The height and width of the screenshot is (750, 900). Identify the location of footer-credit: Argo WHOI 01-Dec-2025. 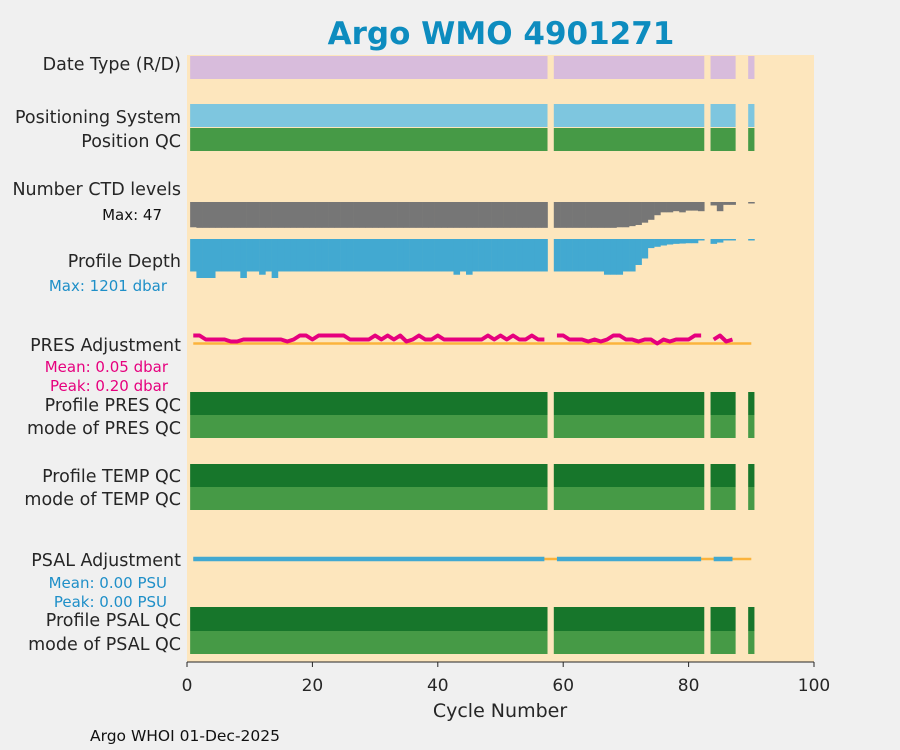
(185, 736).